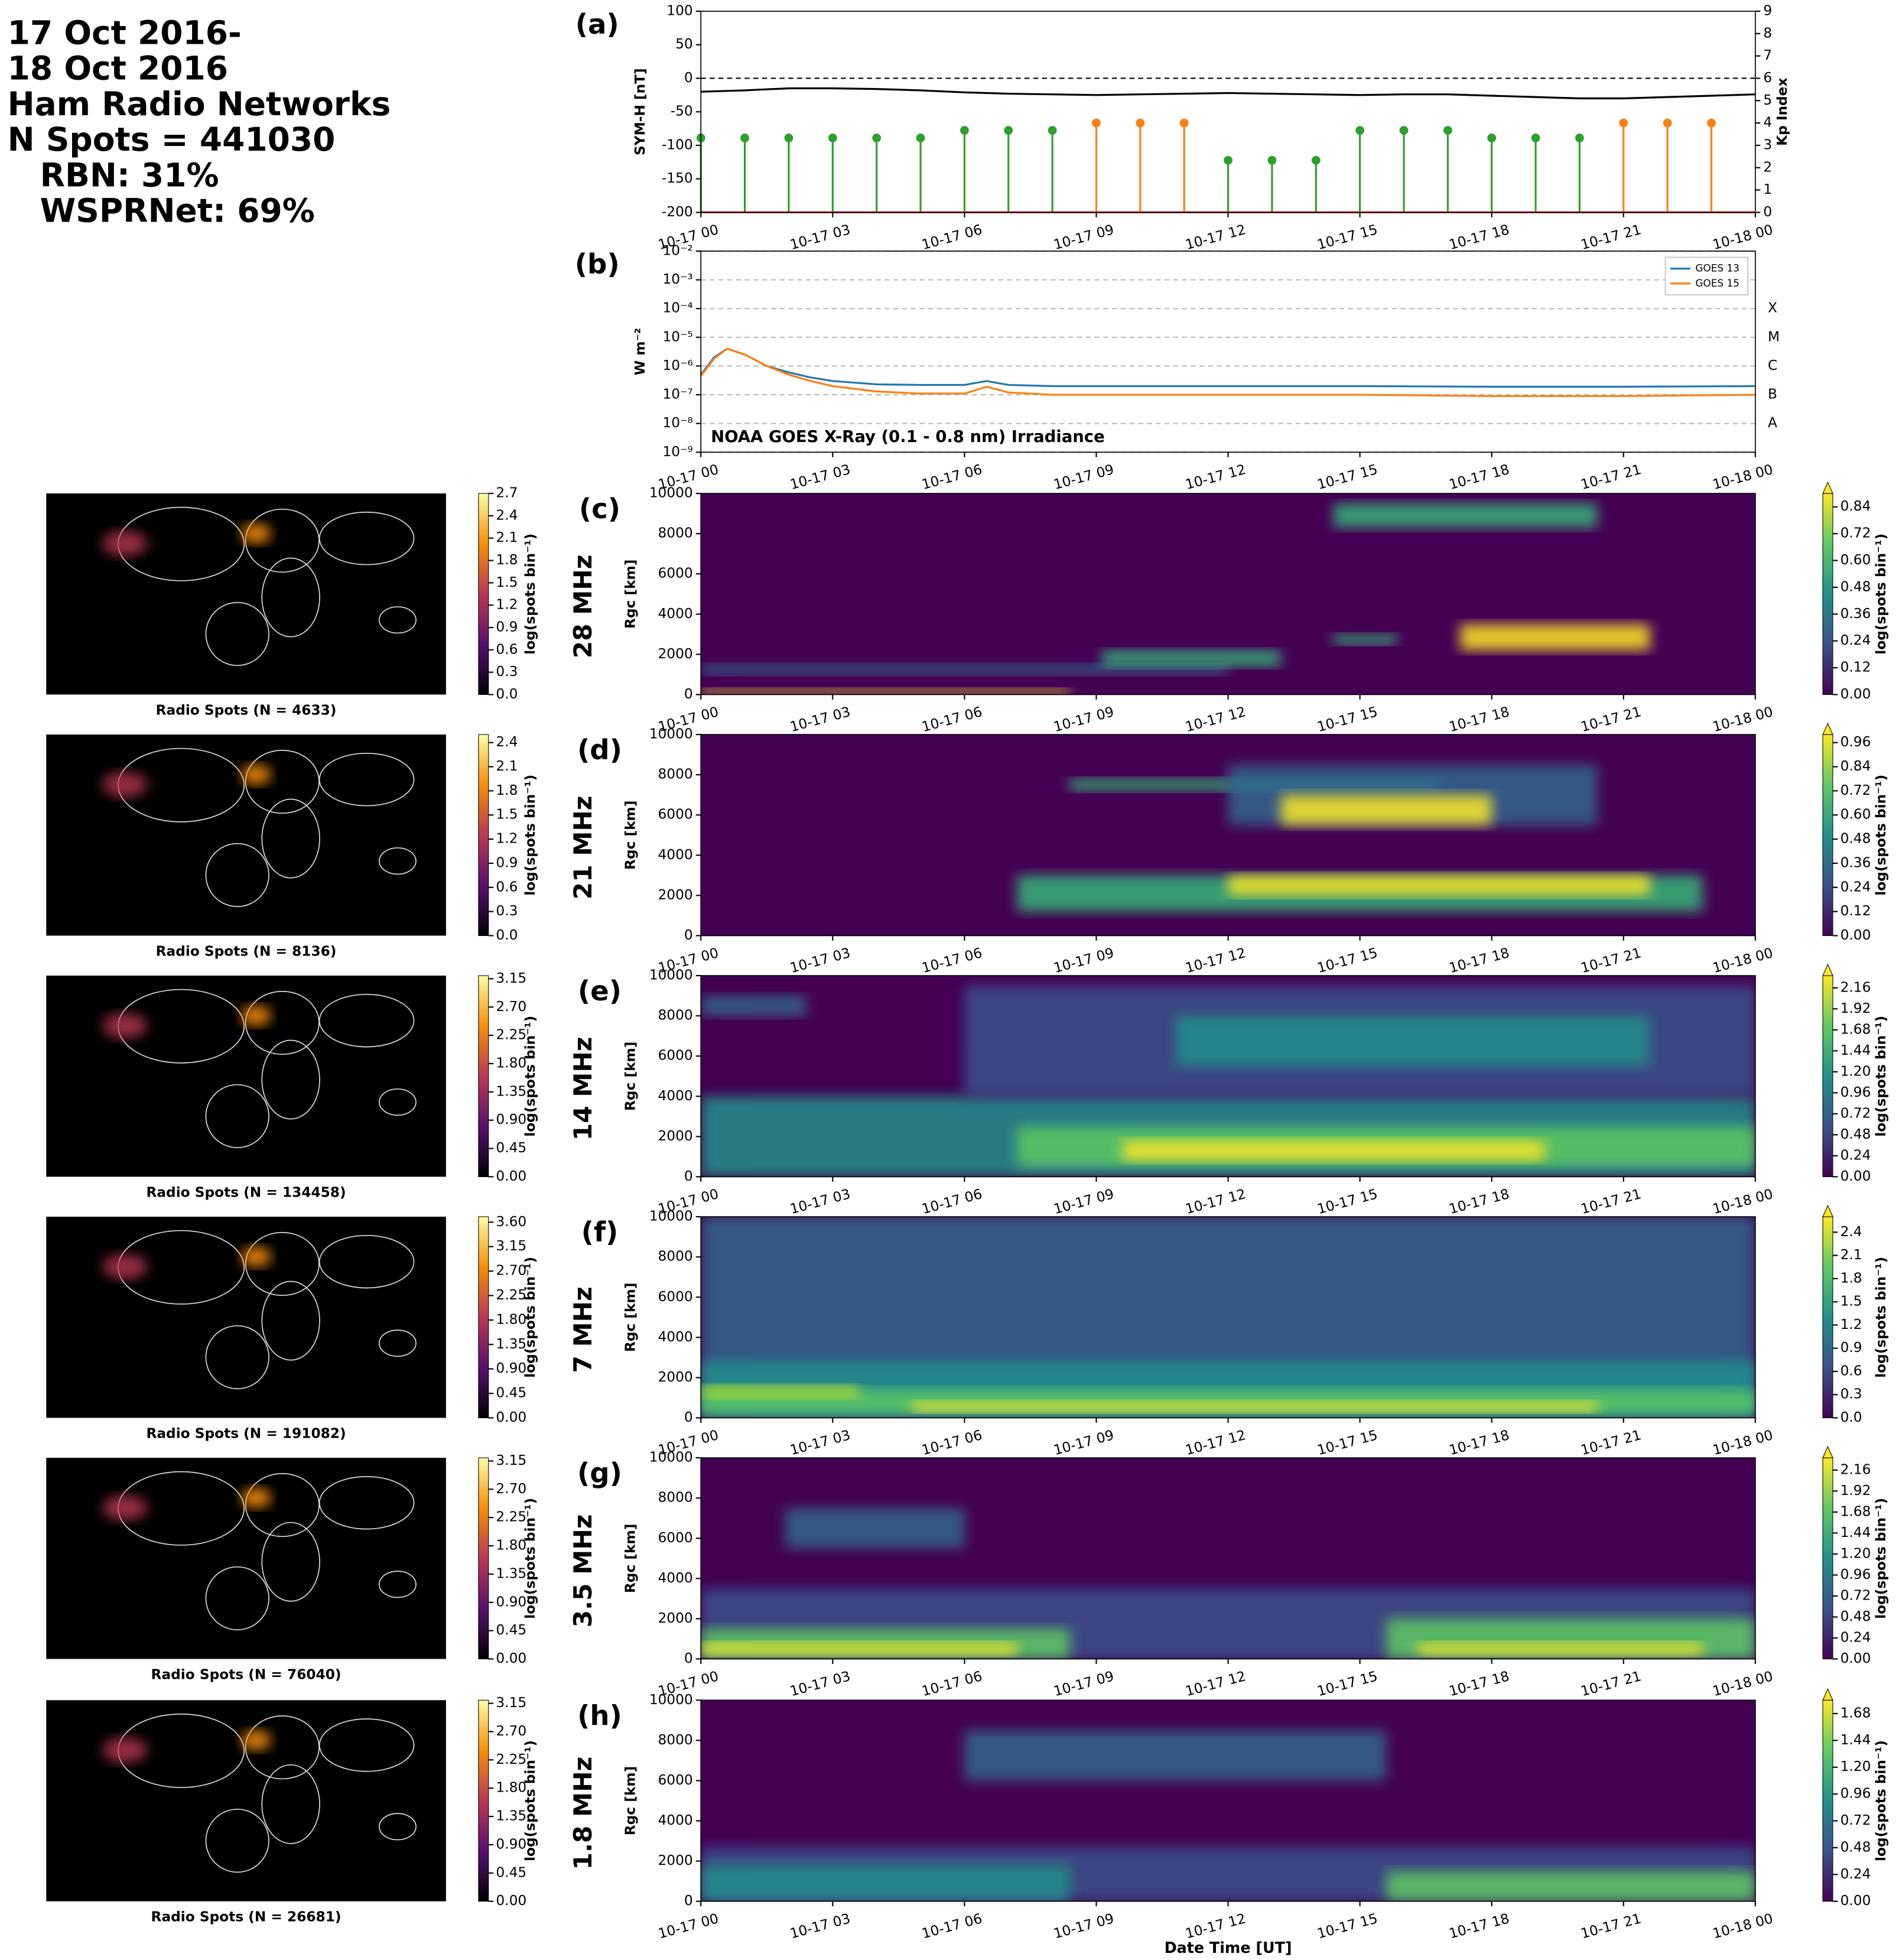  Describe the element at coordinates (677, 336) in the screenshot. I see `y-tick-label: 10⁻⁵` at that location.